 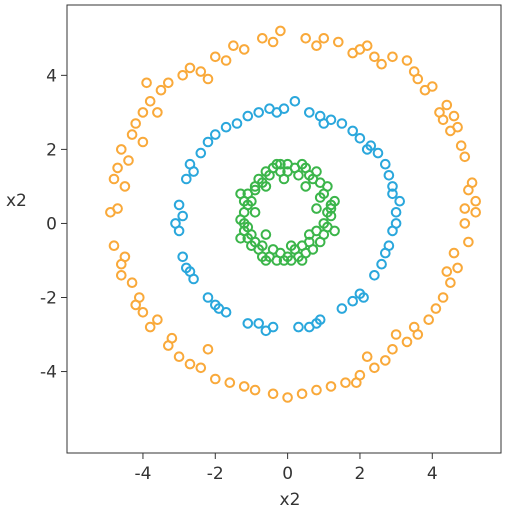 What do you see at coordinates (360, 474) in the screenshot?
I see `x-tick-label: 2` at bounding box center [360, 474].